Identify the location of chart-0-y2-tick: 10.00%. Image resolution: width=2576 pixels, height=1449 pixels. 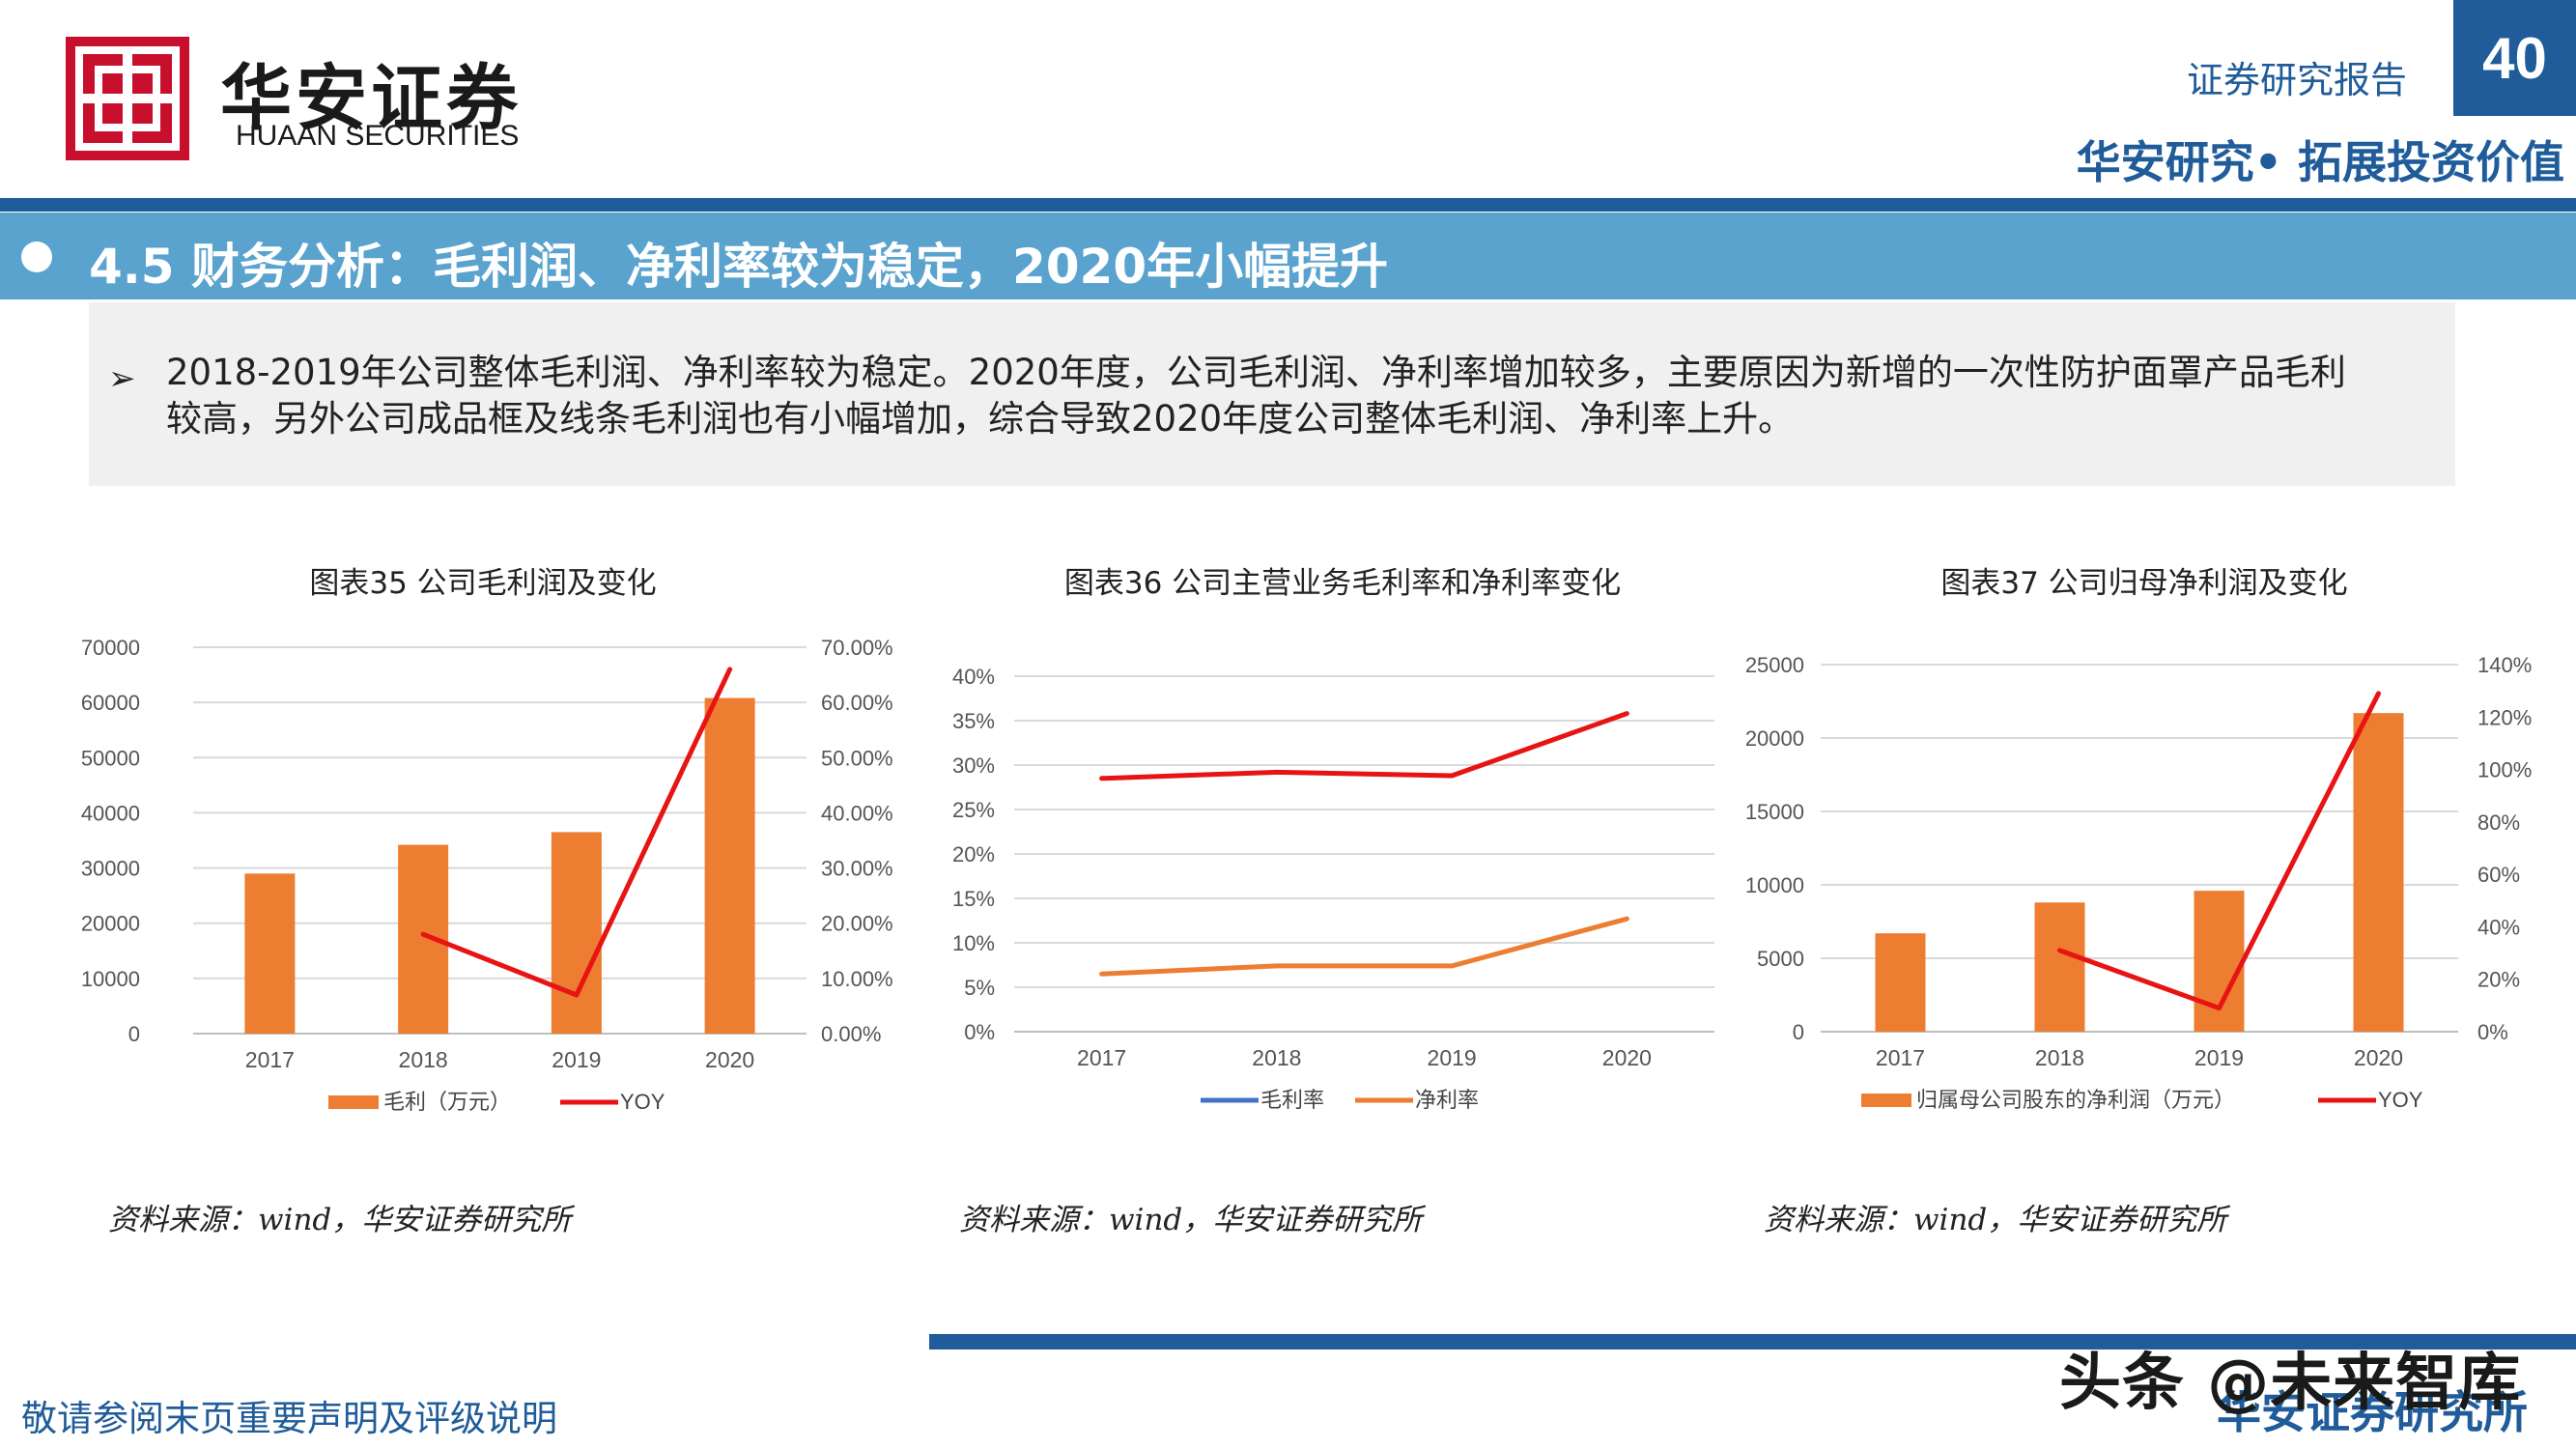
(857, 979).